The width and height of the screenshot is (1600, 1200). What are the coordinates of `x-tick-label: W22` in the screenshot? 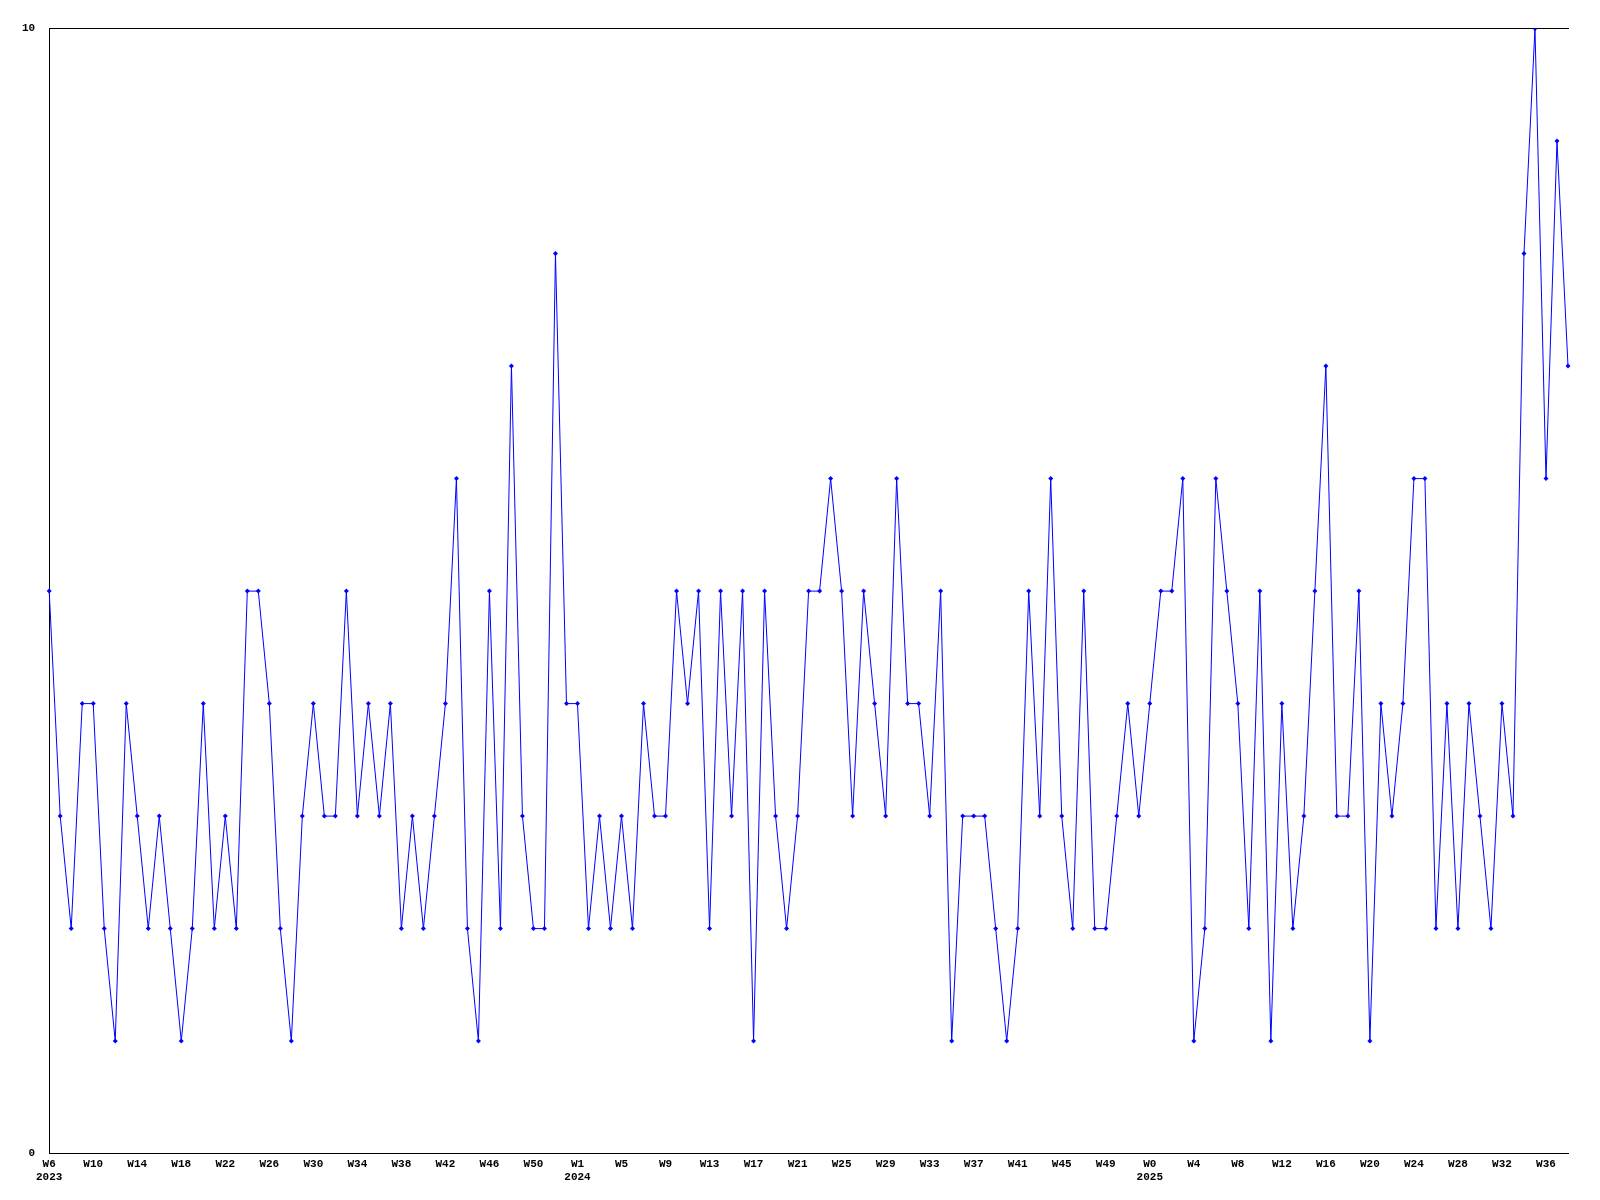 It's located at (225, 1163).